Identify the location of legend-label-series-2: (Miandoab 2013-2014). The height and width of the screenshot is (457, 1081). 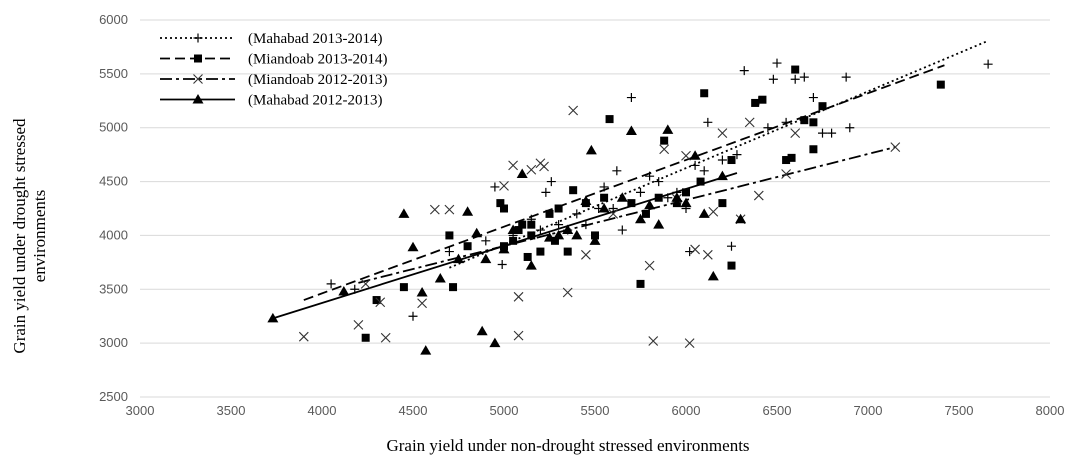
(318, 60).